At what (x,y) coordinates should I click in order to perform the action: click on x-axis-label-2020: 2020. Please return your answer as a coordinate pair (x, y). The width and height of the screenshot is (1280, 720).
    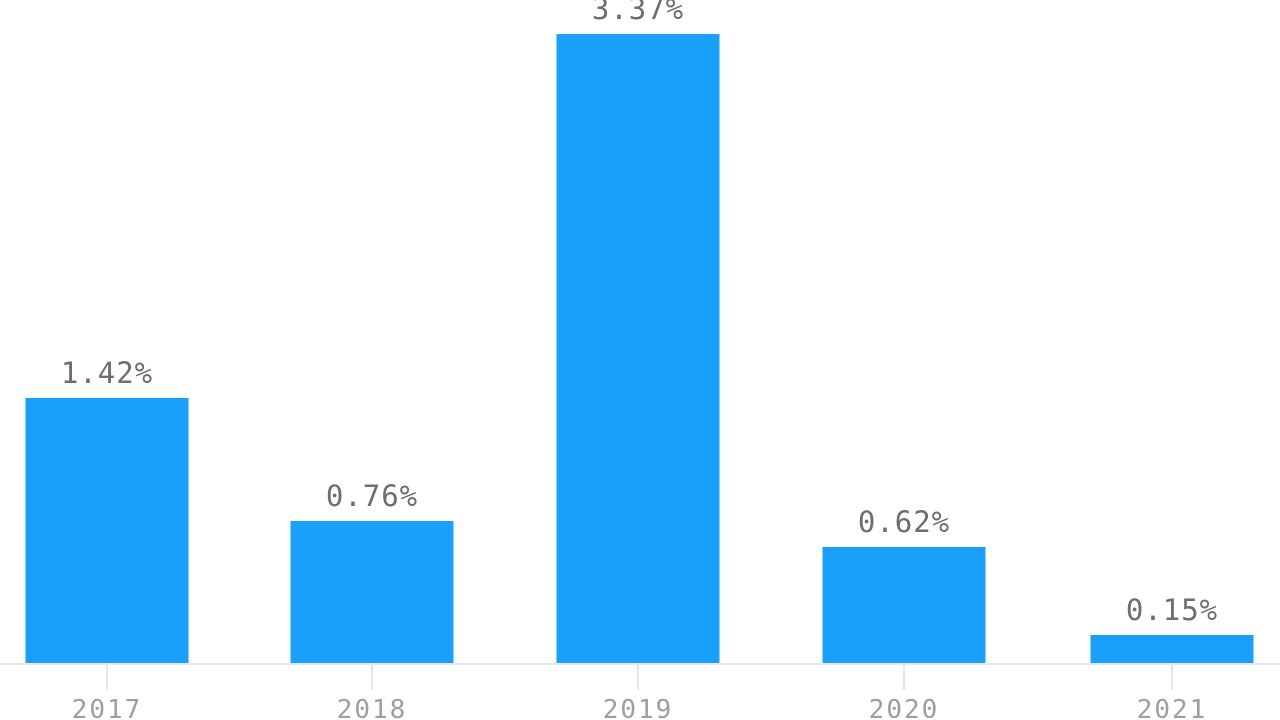
    Looking at the image, I should click on (904, 707).